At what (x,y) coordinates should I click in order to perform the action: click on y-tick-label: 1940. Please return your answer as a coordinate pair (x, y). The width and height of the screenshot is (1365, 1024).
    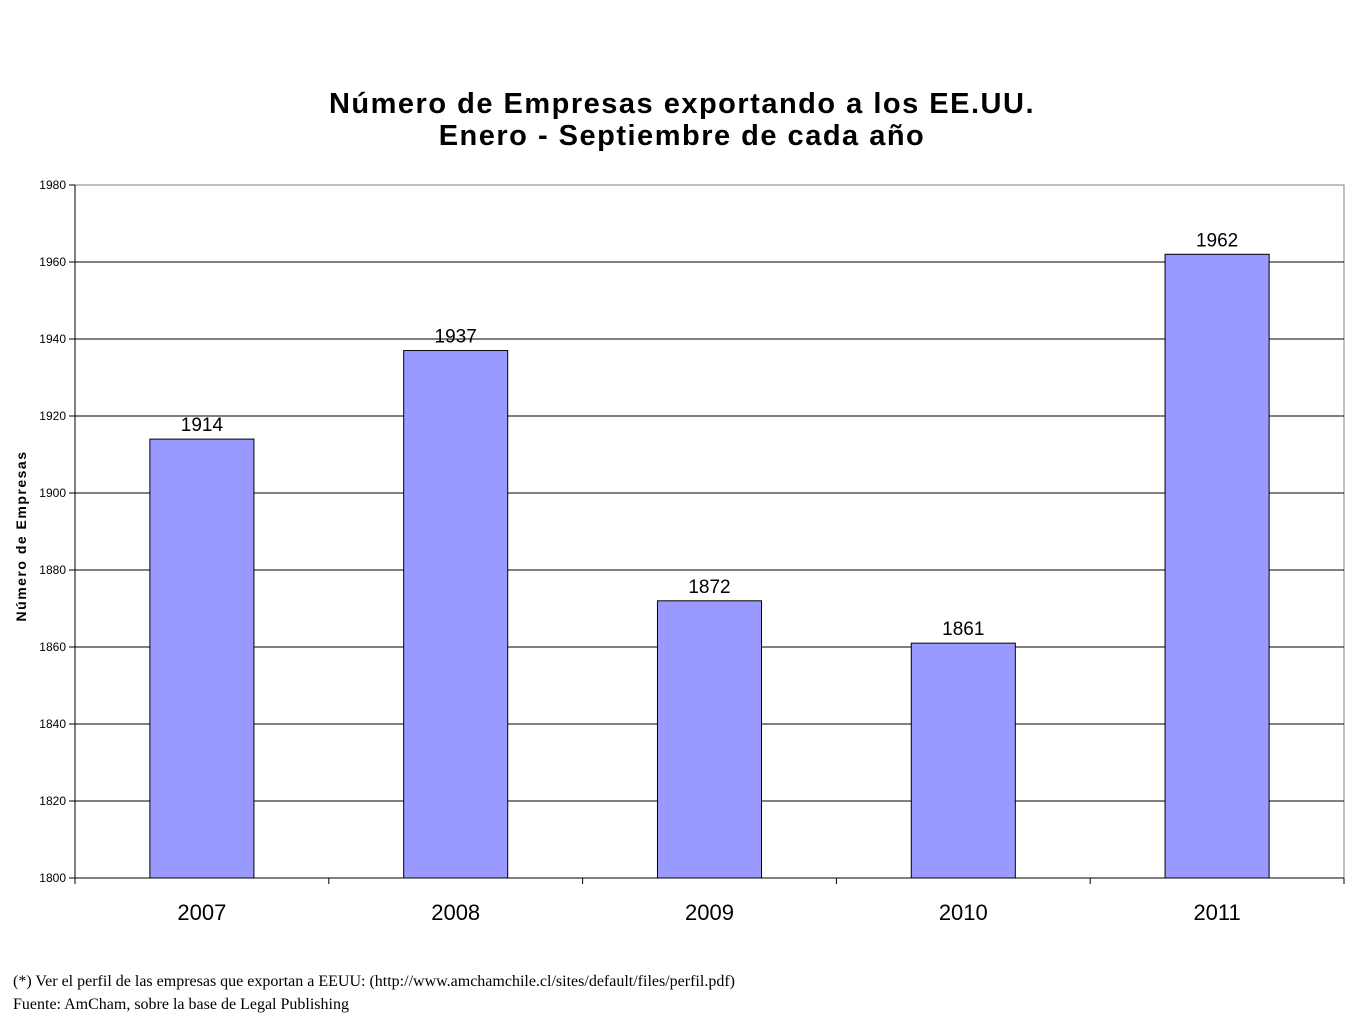
    Looking at the image, I should click on (52, 339).